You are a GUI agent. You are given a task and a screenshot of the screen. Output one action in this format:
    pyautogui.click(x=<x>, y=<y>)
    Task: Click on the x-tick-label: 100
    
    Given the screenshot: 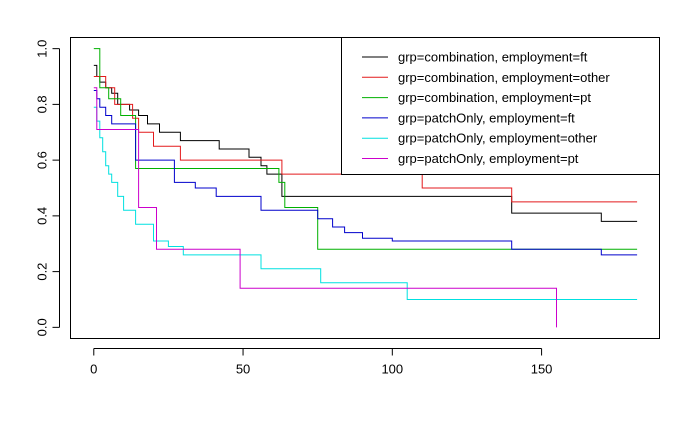 What is the action you would take?
    pyautogui.click(x=392, y=369)
    